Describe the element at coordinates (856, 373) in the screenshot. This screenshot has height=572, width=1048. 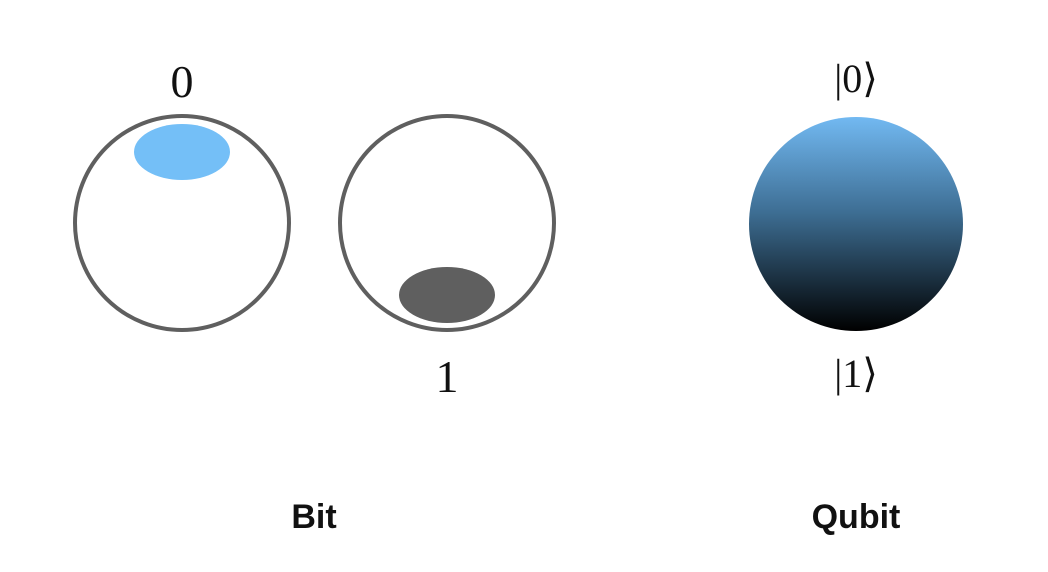
I see `qubit-ket-1-label: |1⟩` at that location.